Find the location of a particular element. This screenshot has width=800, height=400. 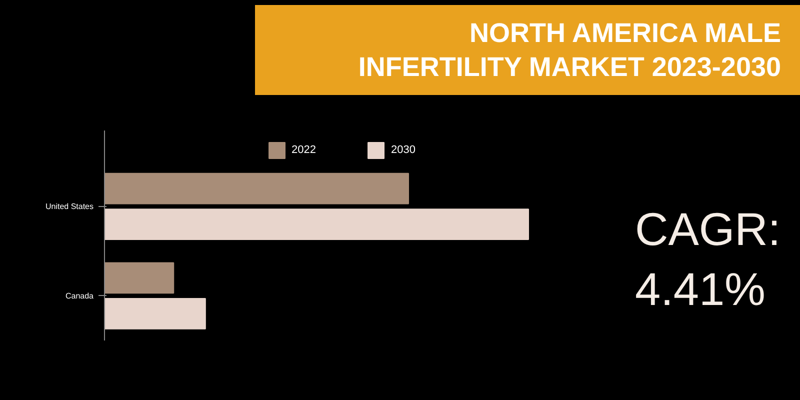

legend-label: 2030 is located at coordinates (403, 150).